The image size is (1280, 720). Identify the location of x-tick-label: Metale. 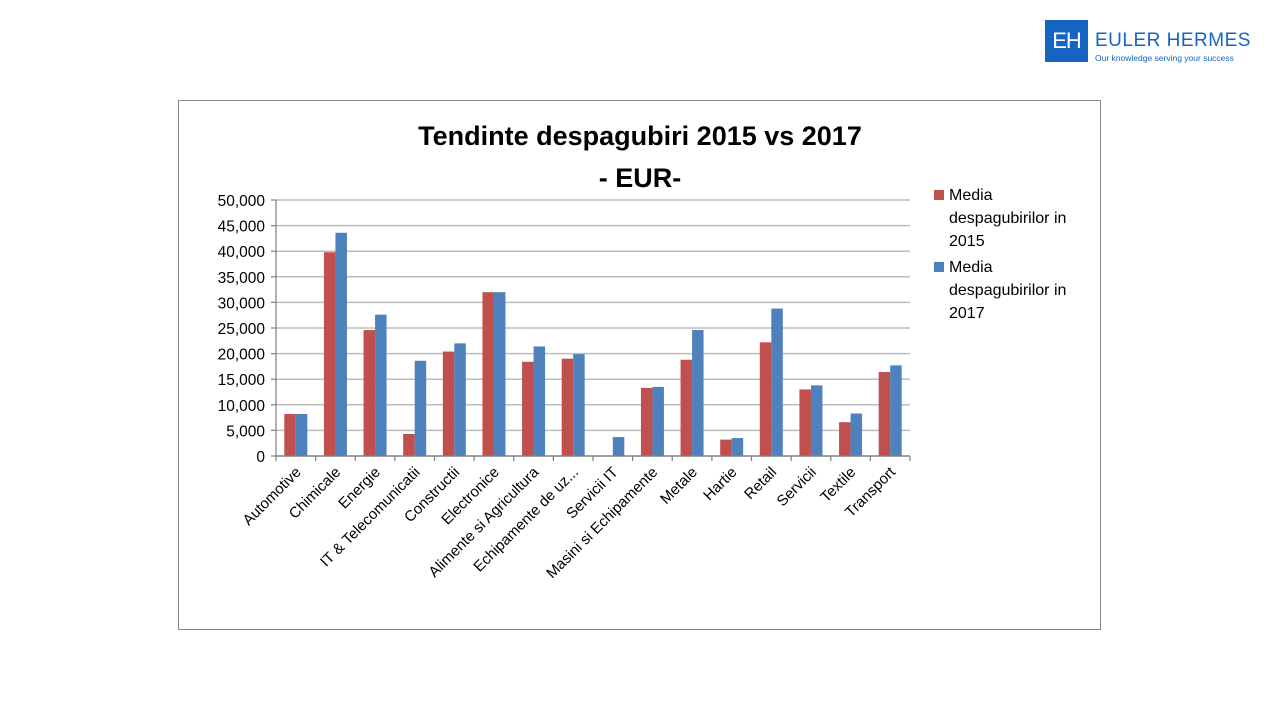
(679, 486).